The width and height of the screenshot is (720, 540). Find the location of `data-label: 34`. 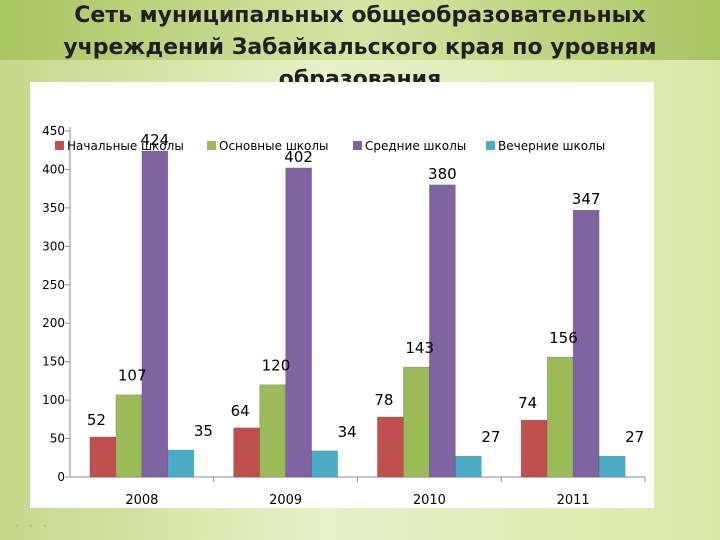

data-label: 34 is located at coordinates (347, 432).